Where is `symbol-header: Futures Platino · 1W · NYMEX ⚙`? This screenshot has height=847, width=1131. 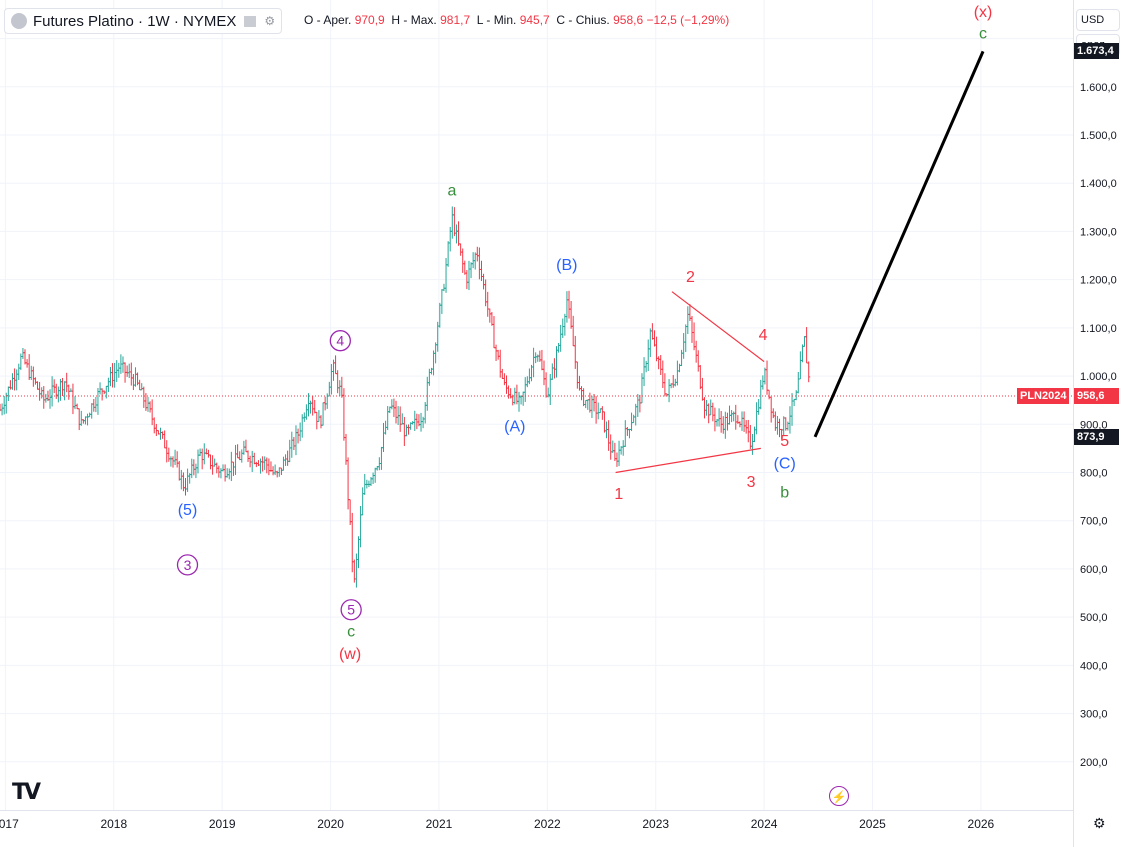 symbol-header: Futures Platino · 1W · NYMEX ⚙ is located at coordinates (143, 21).